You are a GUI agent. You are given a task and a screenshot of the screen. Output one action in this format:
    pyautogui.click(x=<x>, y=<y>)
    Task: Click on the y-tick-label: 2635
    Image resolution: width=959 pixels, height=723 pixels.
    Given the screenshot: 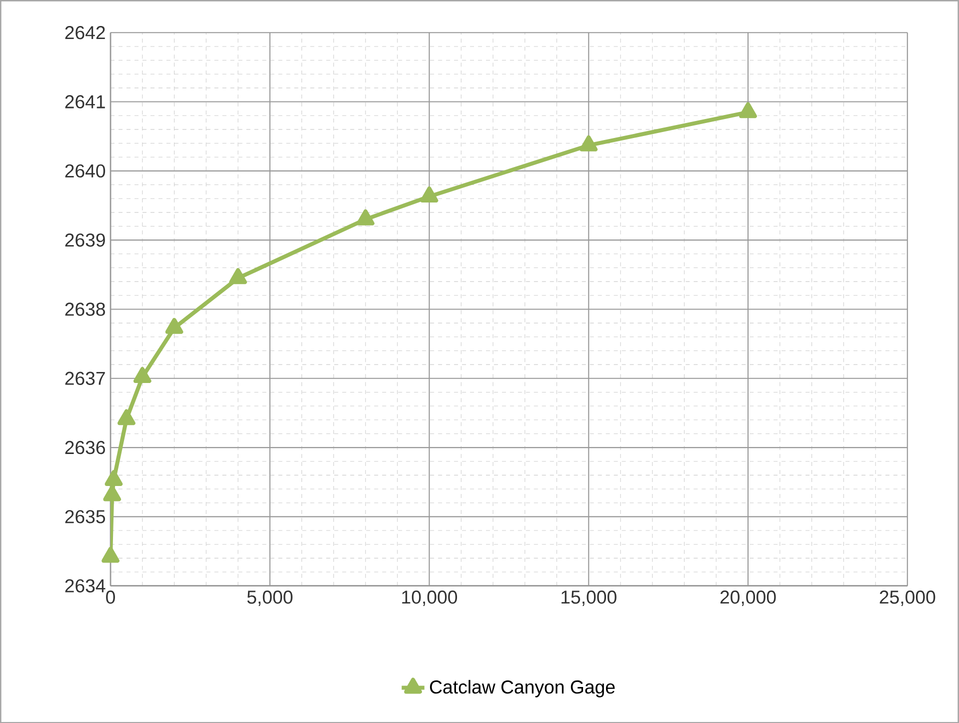 What is the action you would take?
    pyautogui.click(x=85, y=517)
    